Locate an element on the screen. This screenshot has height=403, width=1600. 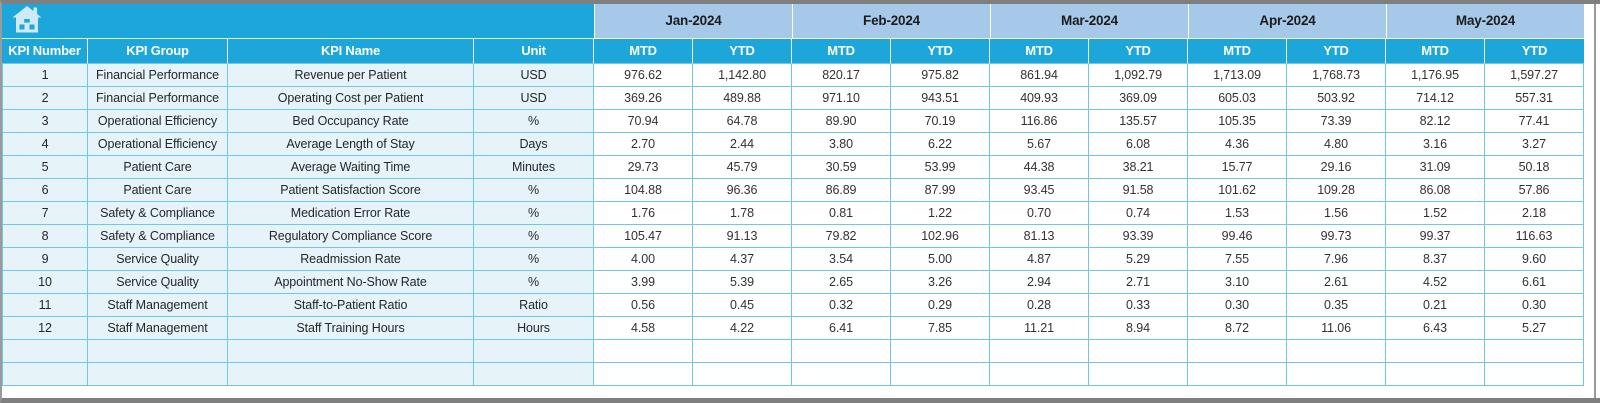
kpi-value-cell: 2.61 is located at coordinates (1337, 282).